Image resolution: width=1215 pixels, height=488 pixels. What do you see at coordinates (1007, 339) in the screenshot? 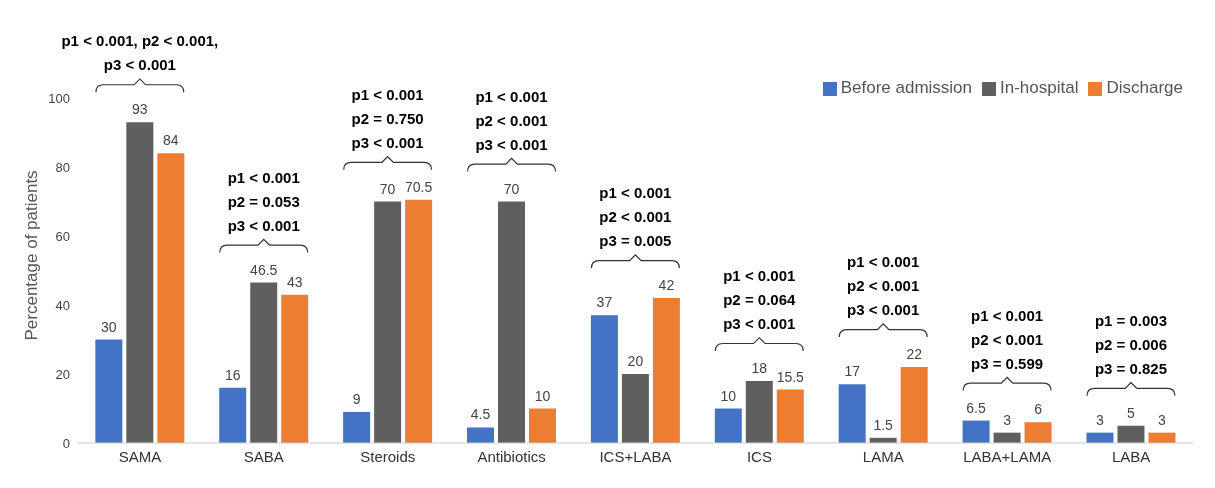
I see `annotation: p1 < 0.001 p2 < 0.001 p3 = 0.599` at bounding box center [1007, 339].